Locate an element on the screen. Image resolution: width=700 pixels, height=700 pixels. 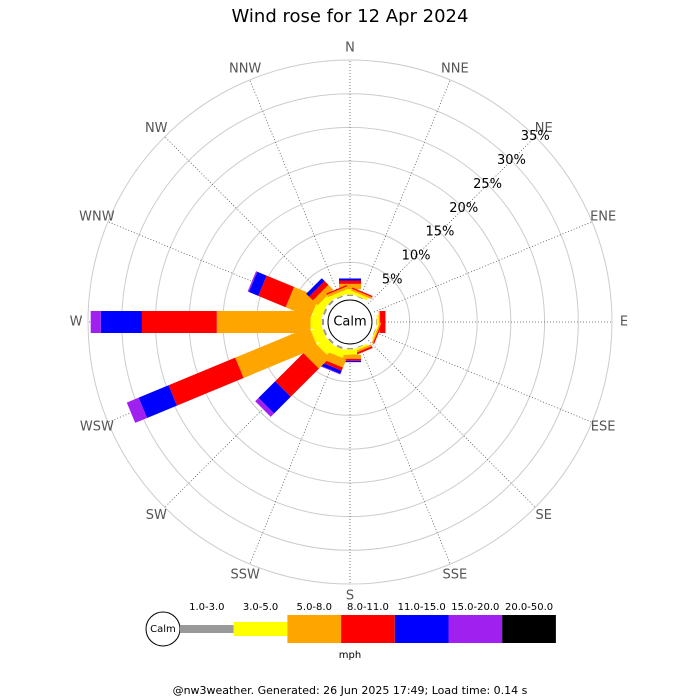
direction-label: NNW is located at coordinates (245, 68).